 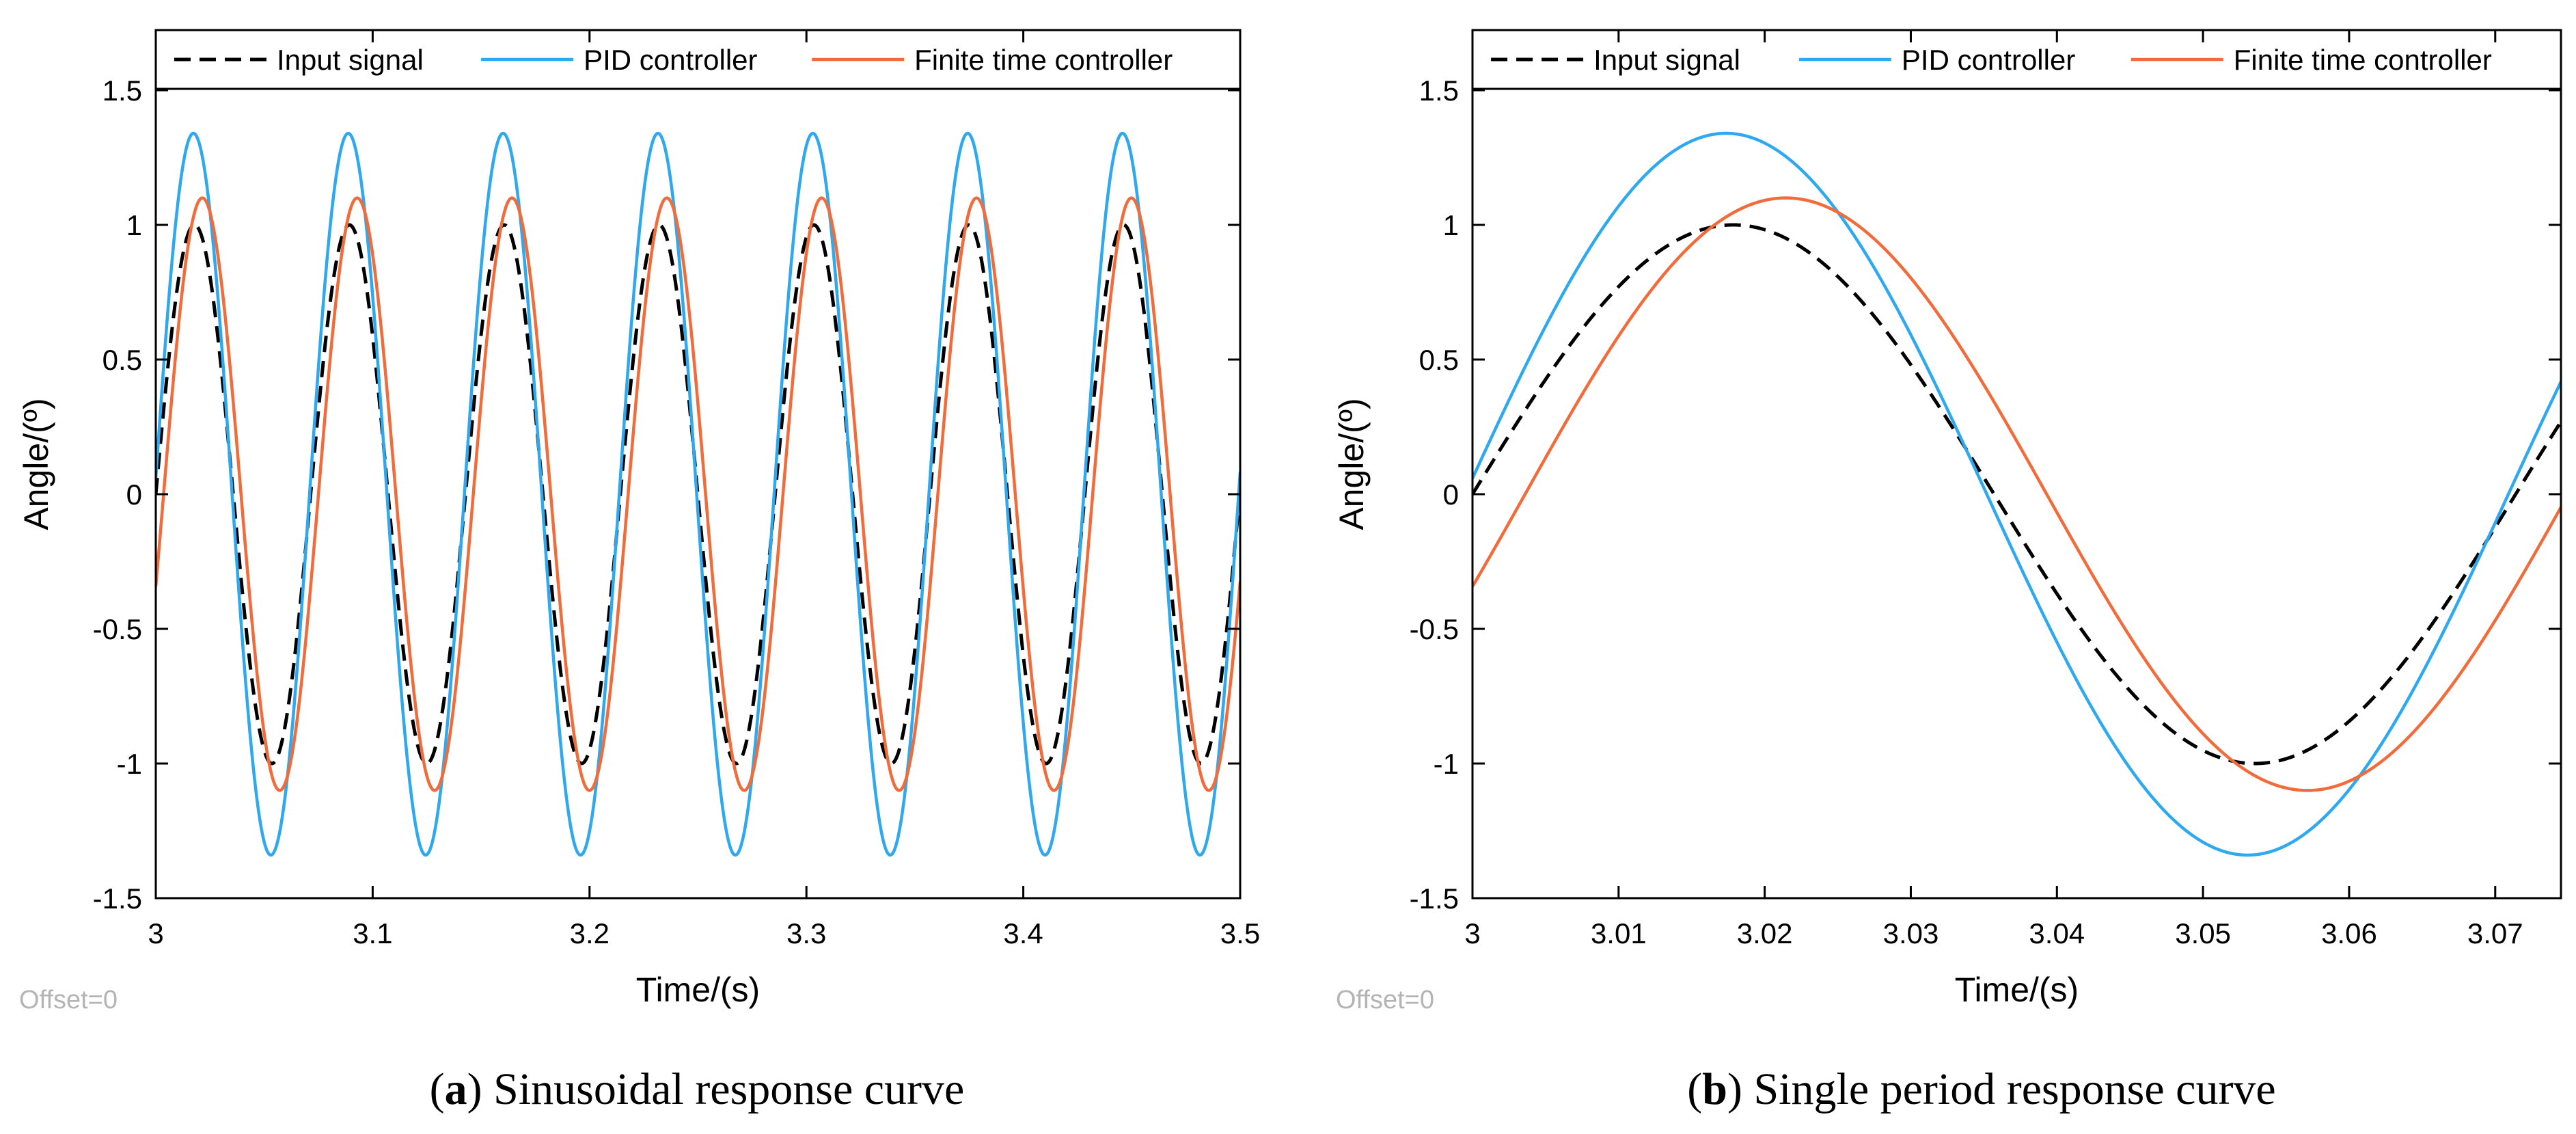 I want to click on x-tick-label: 3.07, so click(x=2495, y=933).